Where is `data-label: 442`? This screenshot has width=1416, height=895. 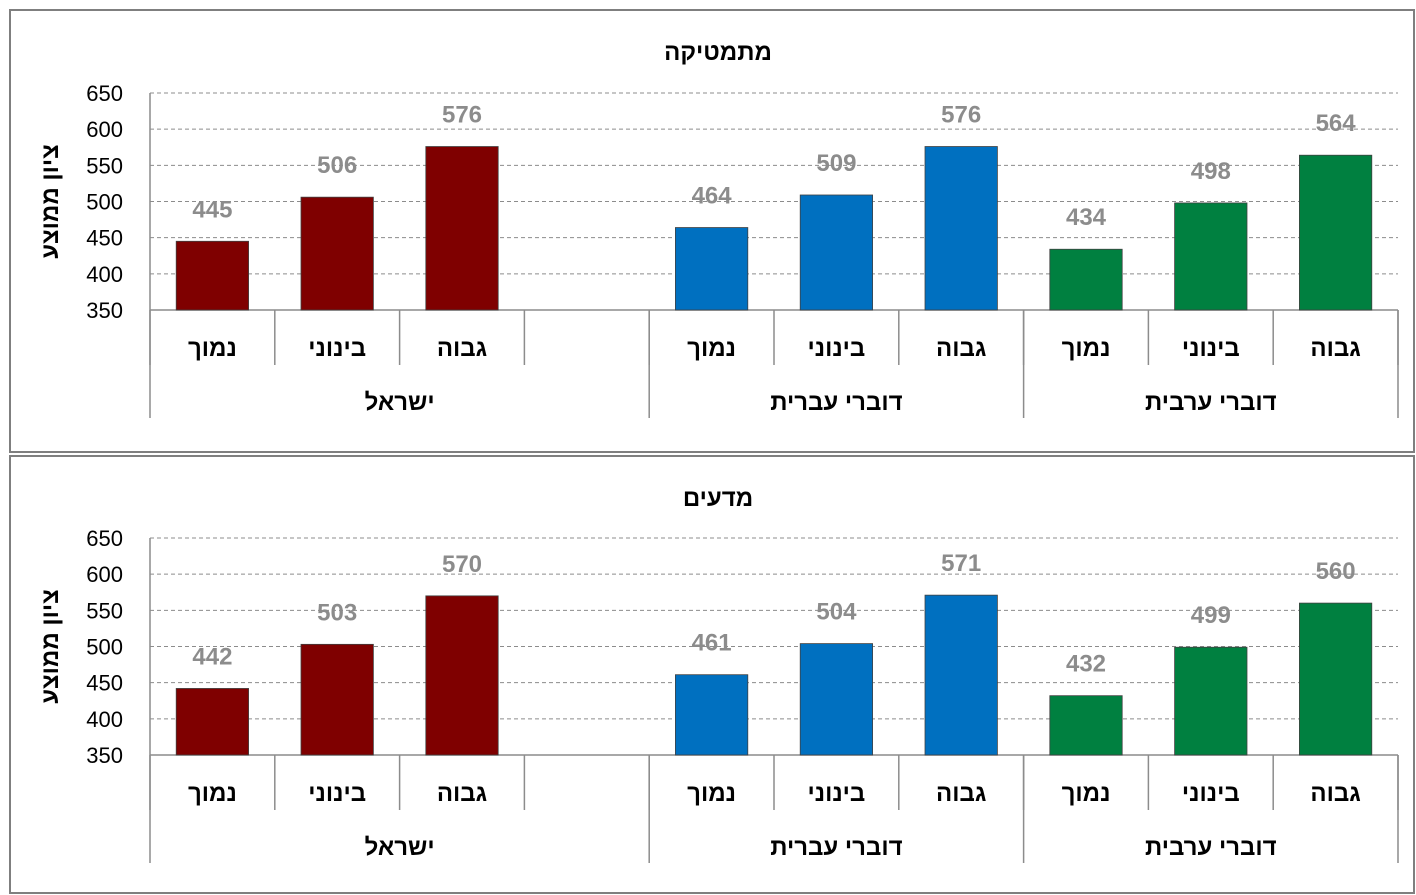
data-label: 442 is located at coordinates (212, 656).